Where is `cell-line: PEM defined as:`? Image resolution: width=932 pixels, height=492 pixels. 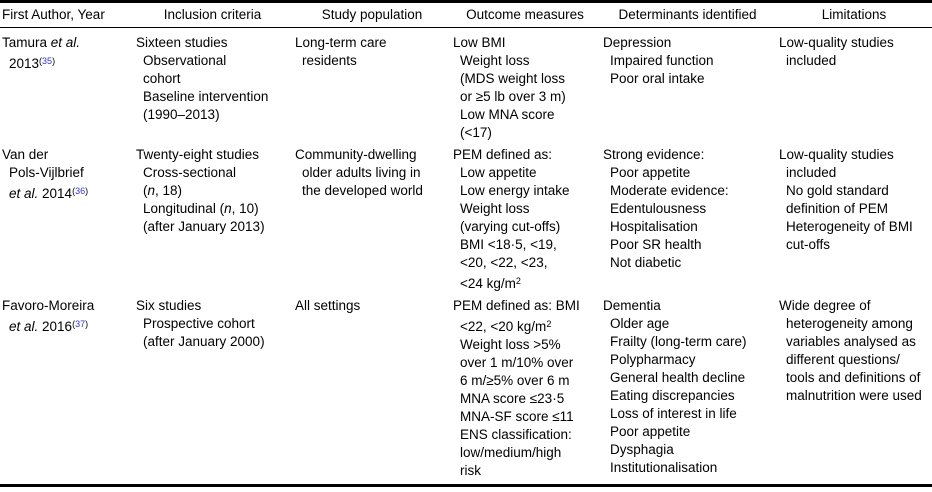
cell-line: PEM defined as: is located at coordinates (526, 155).